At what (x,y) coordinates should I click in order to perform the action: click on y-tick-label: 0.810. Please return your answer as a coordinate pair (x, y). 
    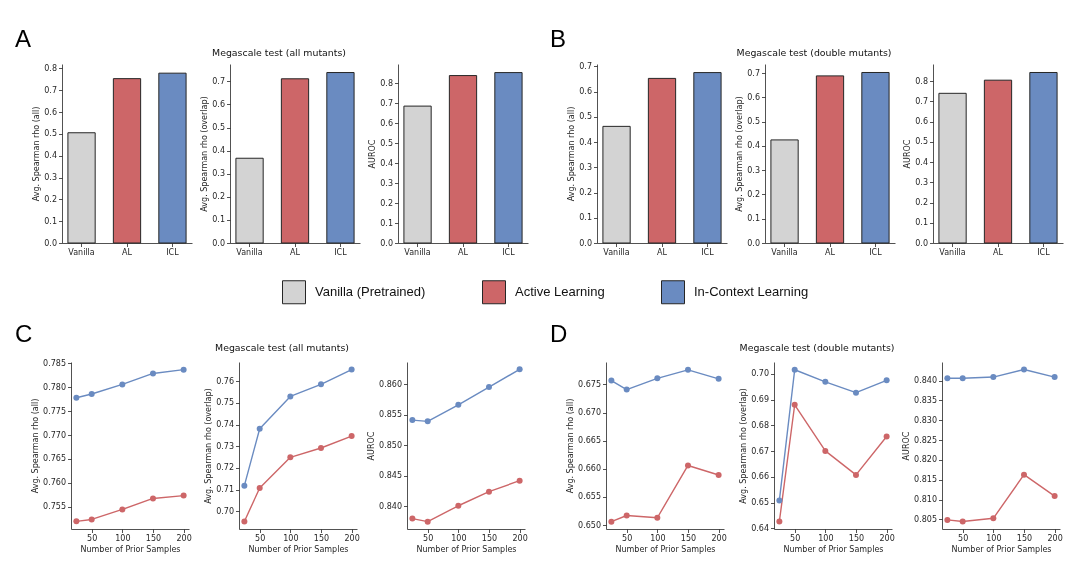
    Looking at the image, I should click on (925, 500).